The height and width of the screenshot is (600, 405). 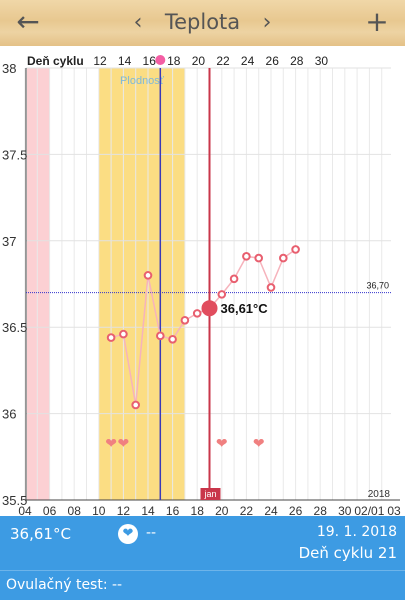 What do you see at coordinates (199, 61) in the screenshot?
I see `cycle-tick-label: 20` at bounding box center [199, 61].